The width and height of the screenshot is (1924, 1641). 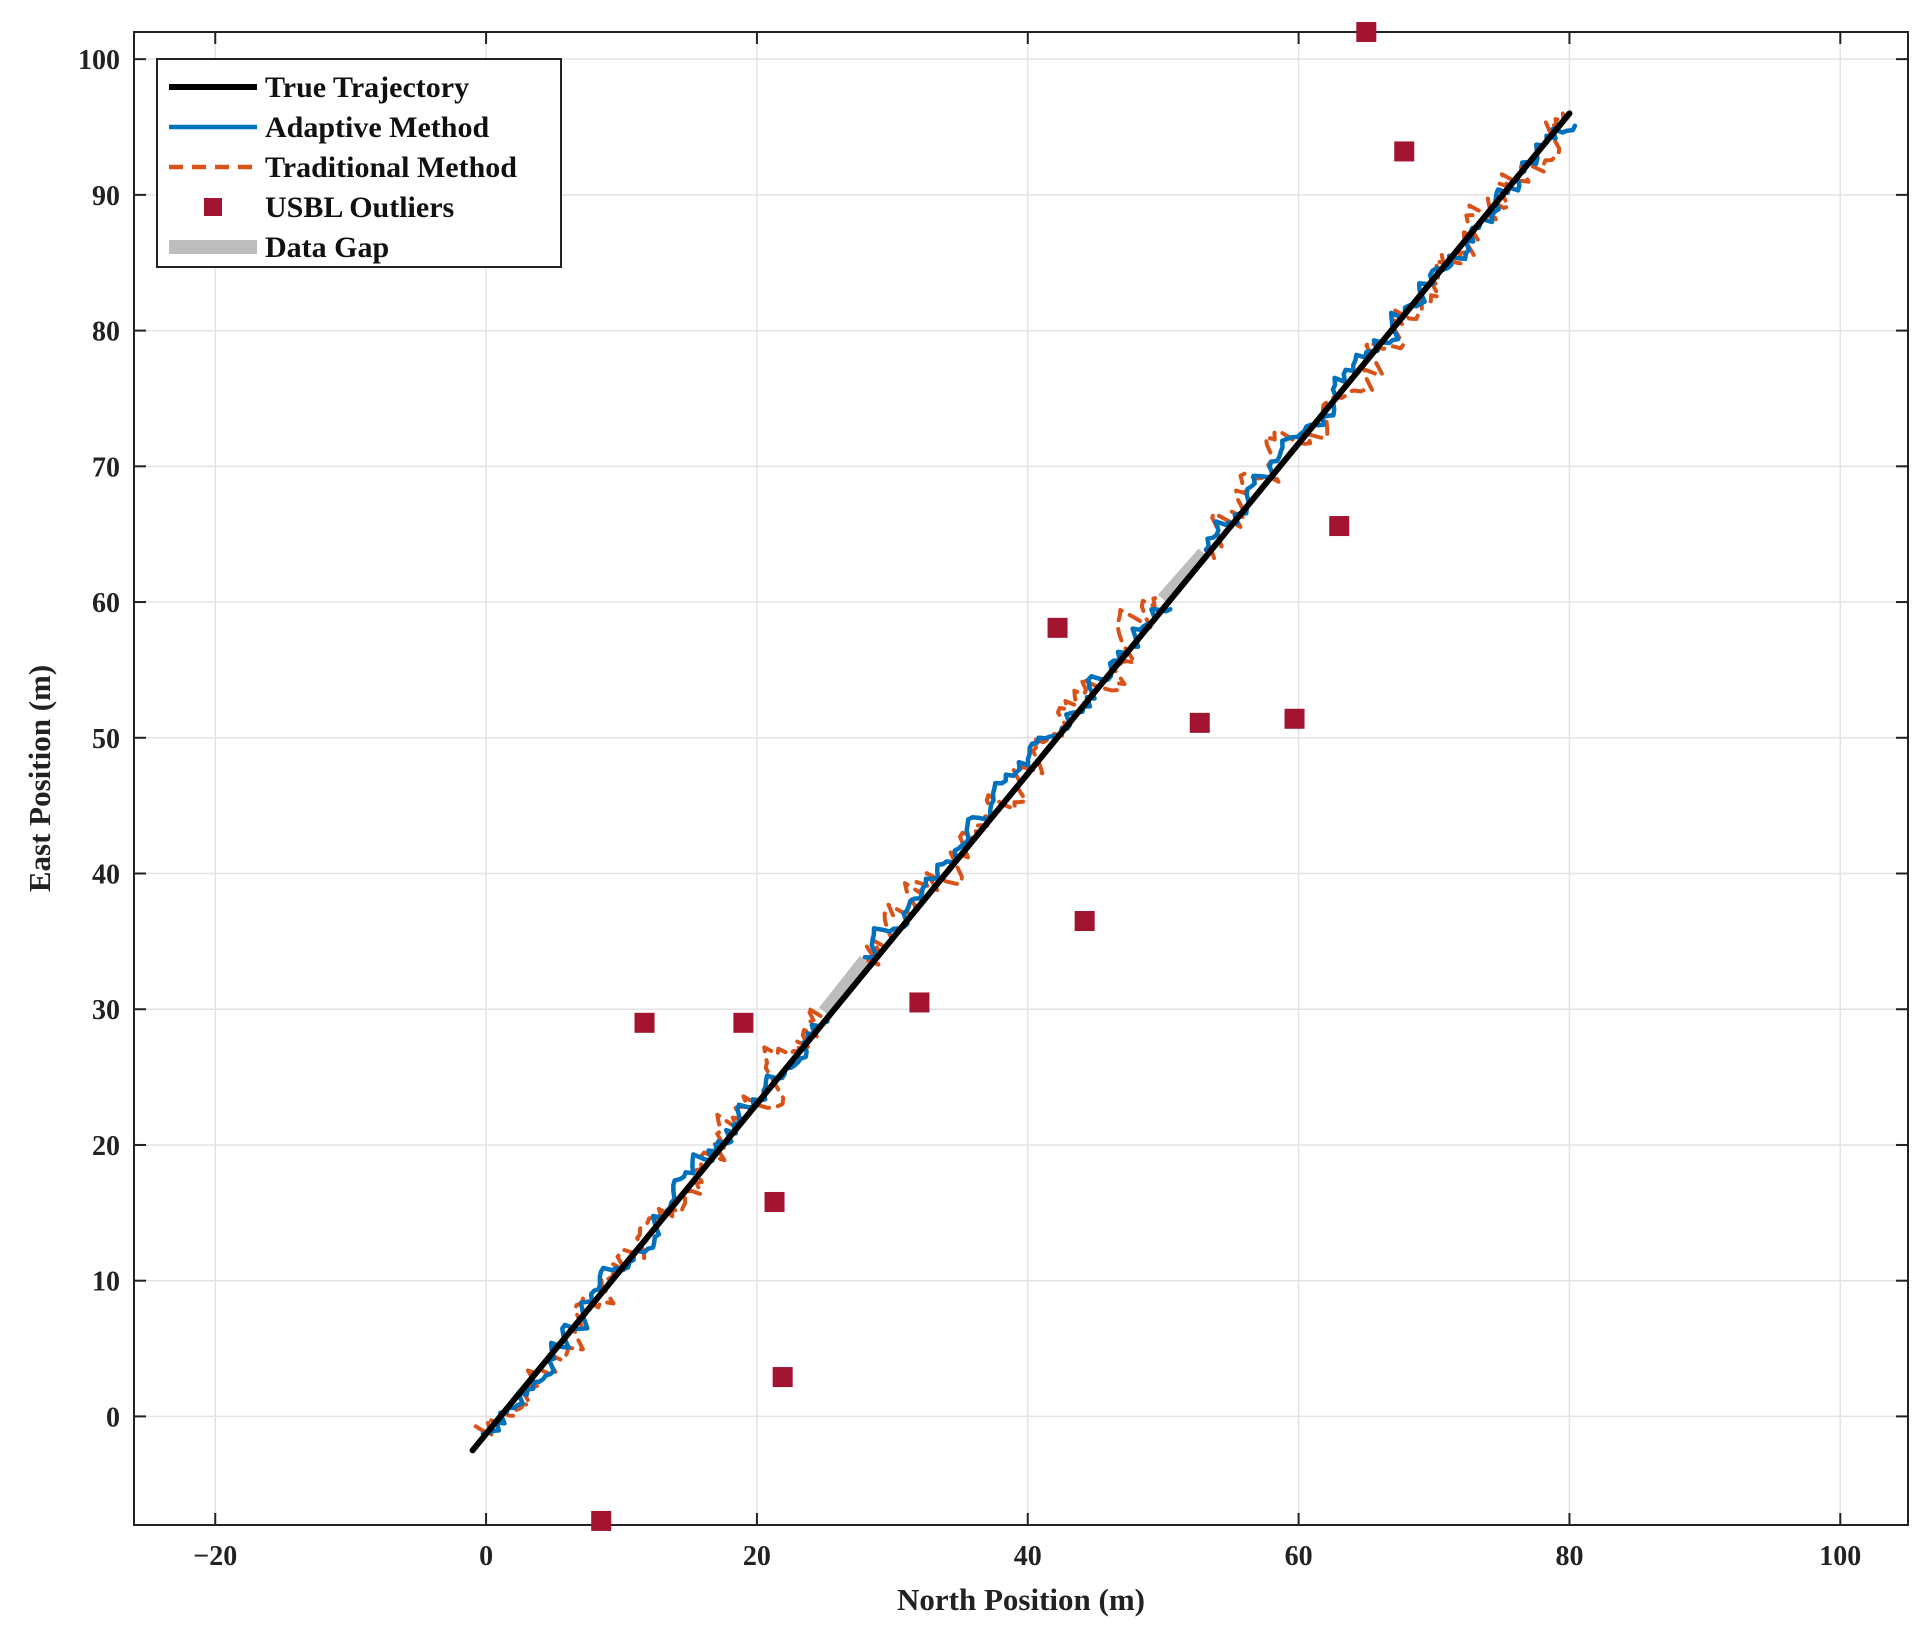 I want to click on y-axis-title: East Position (m), so click(x=39, y=778).